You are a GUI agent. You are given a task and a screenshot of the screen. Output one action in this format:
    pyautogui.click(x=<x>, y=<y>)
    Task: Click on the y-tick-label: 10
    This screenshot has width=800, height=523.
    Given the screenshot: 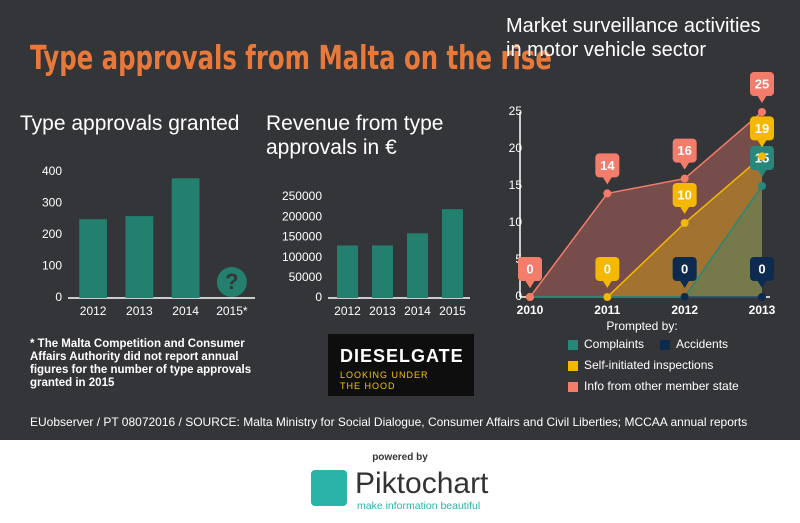 What is the action you would take?
    pyautogui.click(x=516, y=222)
    